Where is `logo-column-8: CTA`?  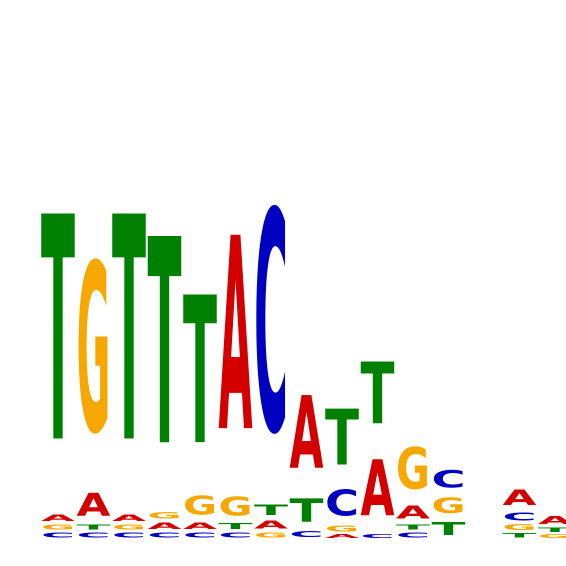 logo-column-8: CTA is located at coordinates (306, 457).